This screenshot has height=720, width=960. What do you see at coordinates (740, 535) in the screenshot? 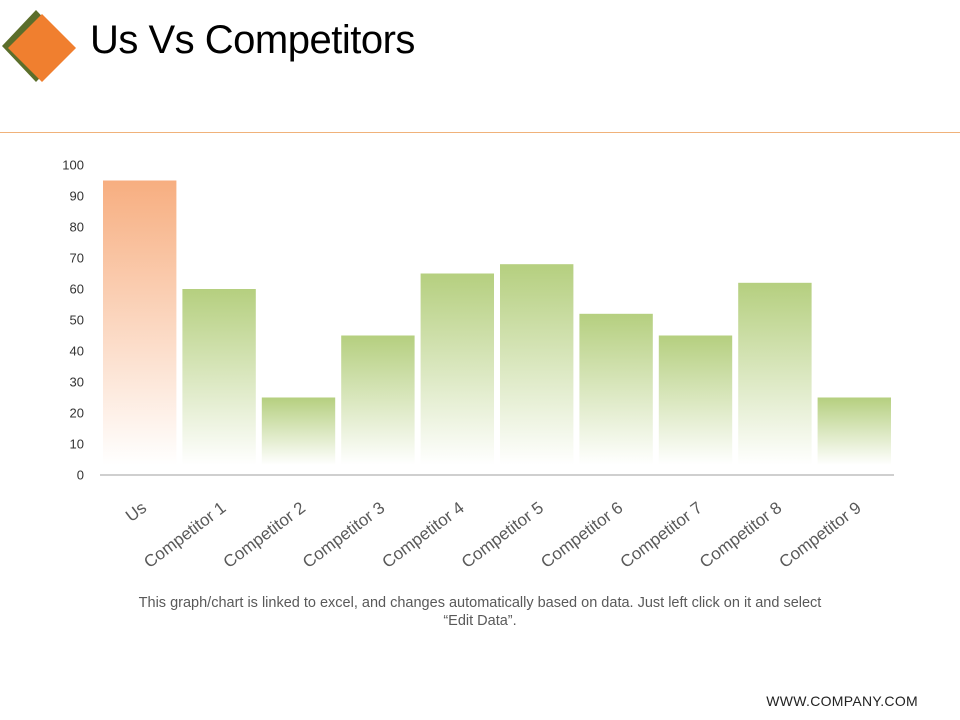
I see `x-category-label: Competitor 8` at bounding box center [740, 535].